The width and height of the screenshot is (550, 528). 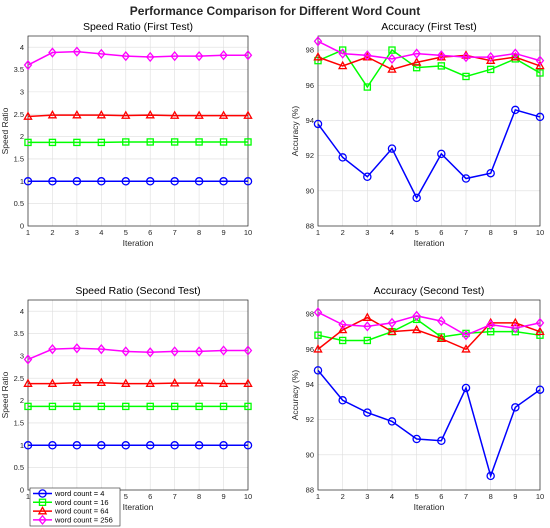 What do you see at coordinates (429, 395) in the screenshot?
I see `axes-frame` at bounding box center [429, 395].